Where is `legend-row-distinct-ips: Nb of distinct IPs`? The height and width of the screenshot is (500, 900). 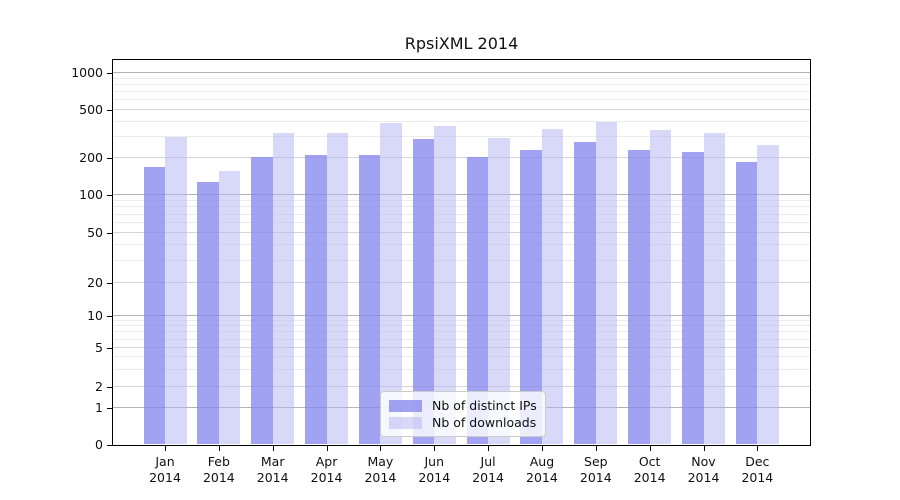
legend-row-distinct-ips: Nb of distinct IPs is located at coordinates (463, 405).